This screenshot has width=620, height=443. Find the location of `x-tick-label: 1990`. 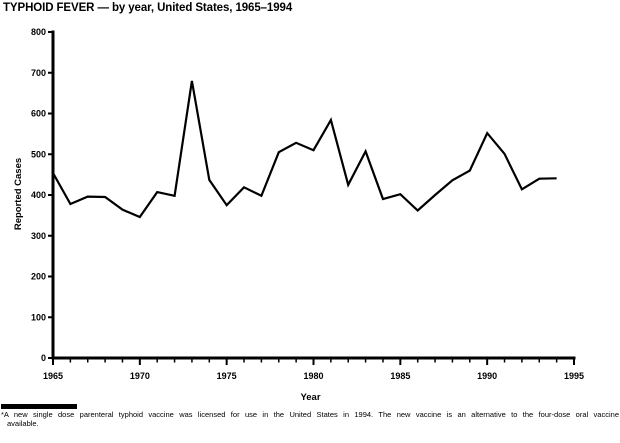

x-tick-label: 1990 is located at coordinates (487, 376).